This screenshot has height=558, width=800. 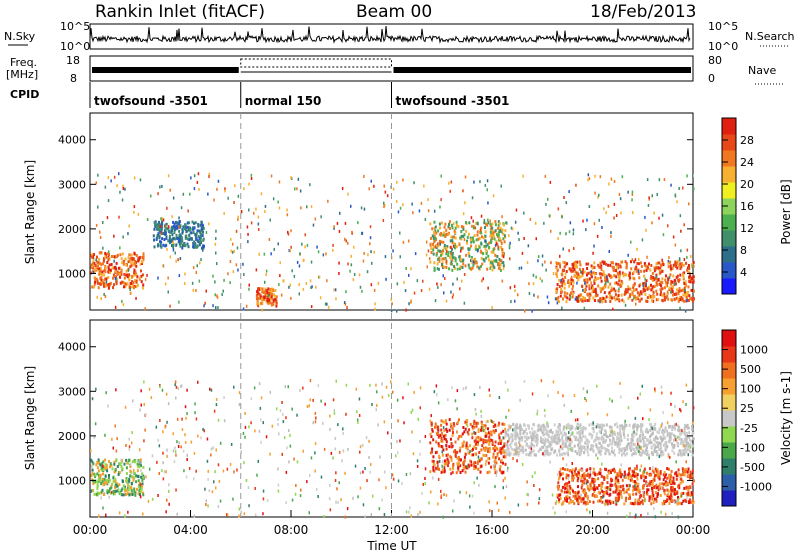 What do you see at coordinates (75, 46) in the screenshot?
I see `nsky-tick-low: 10^0` at bounding box center [75, 46].